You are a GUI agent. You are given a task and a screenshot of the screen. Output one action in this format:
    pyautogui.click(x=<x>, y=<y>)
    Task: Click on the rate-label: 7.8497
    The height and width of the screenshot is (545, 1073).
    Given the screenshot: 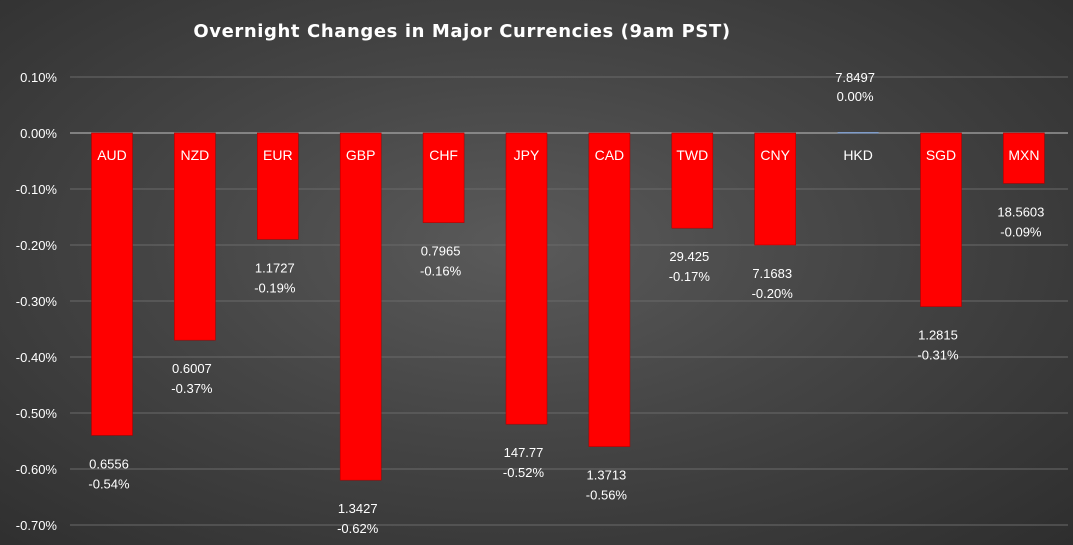 What is the action you would take?
    pyautogui.click(x=855, y=77)
    